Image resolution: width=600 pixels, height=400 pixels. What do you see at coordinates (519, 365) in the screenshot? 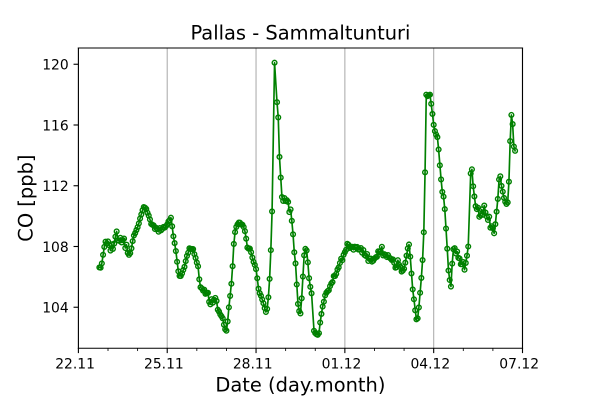
I see `svg-text: 07.12` at bounding box center [519, 365].